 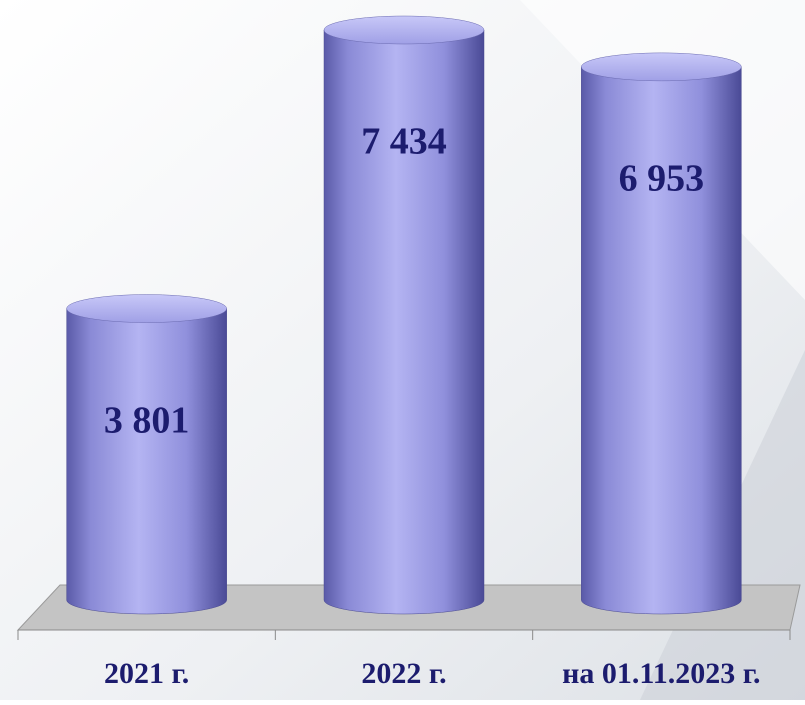 I want to click on x-tick-label: 2022 г., so click(x=403, y=673).